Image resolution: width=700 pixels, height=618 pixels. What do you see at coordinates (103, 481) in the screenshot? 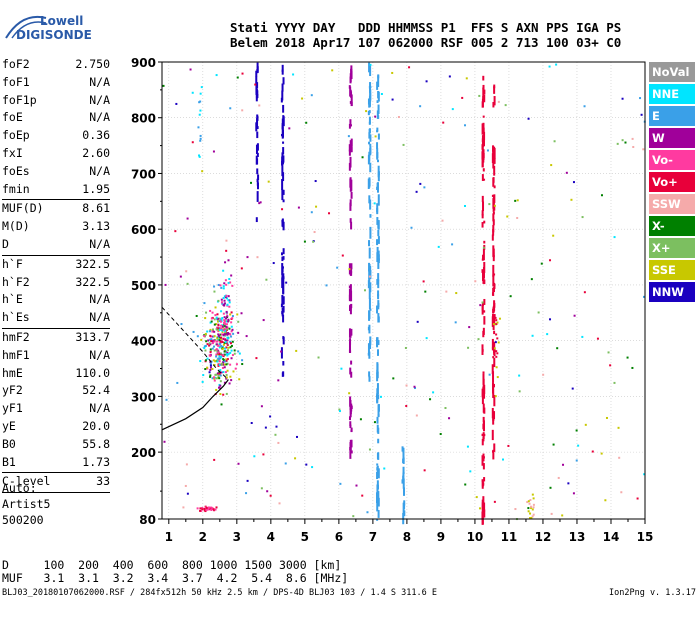
I see `param-value: 33` at bounding box center [103, 481].